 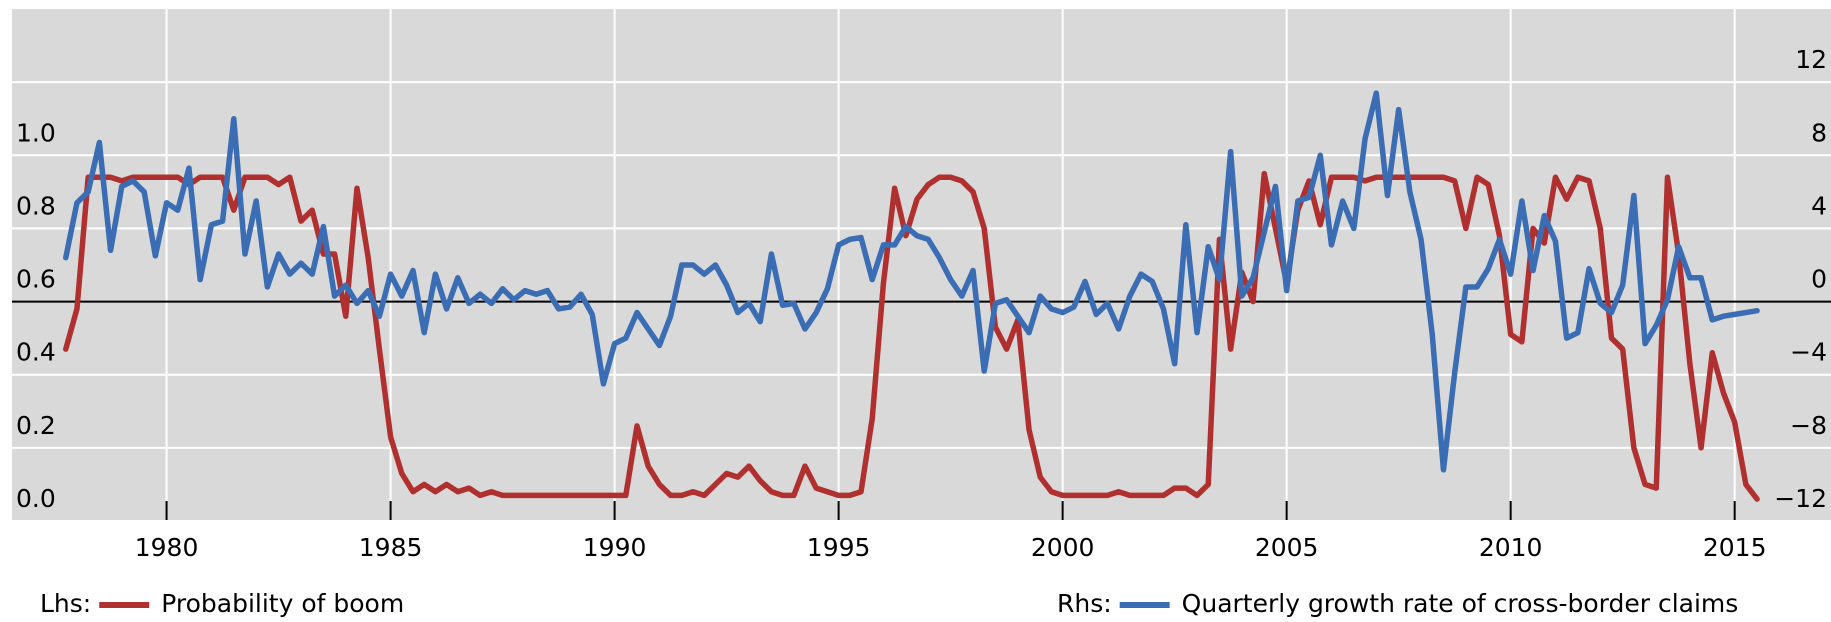 What do you see at coordinates (1811, 59) in the screenshot?
I see `y2-tick-label: 12` at bounding box center [1811, 59].